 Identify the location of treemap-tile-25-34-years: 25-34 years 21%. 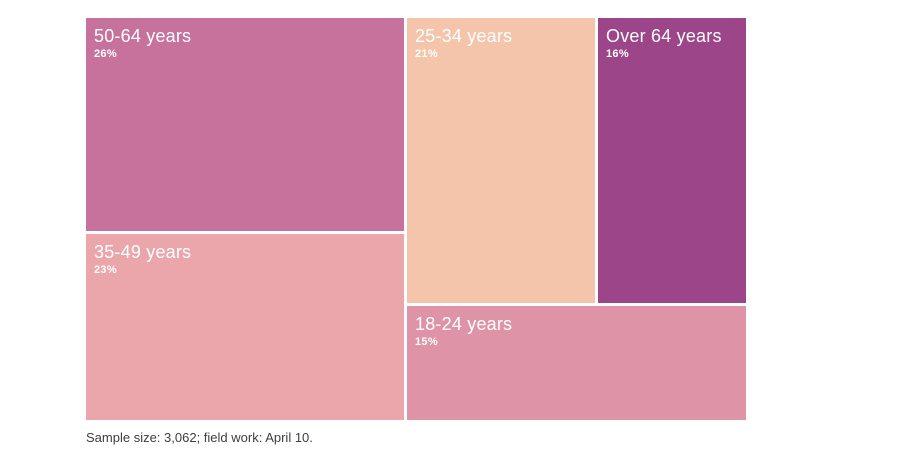
(501, 160).